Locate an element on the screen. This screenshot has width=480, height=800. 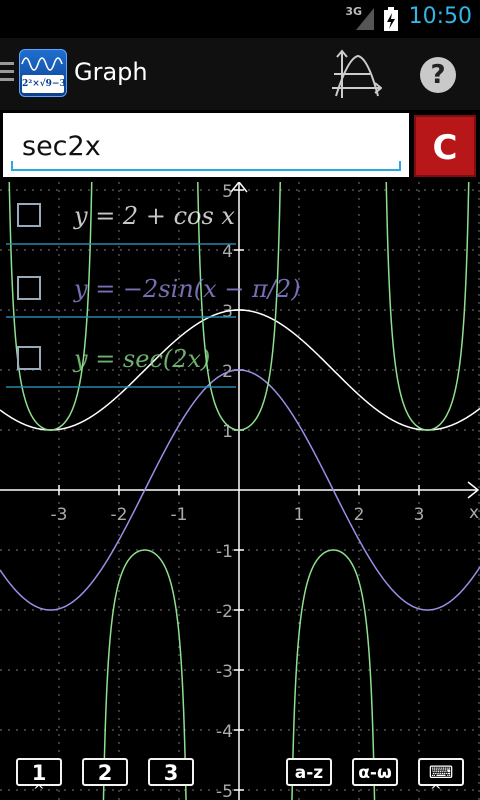
keyboard-key-1: 2 is located at coordinates (105, 772).